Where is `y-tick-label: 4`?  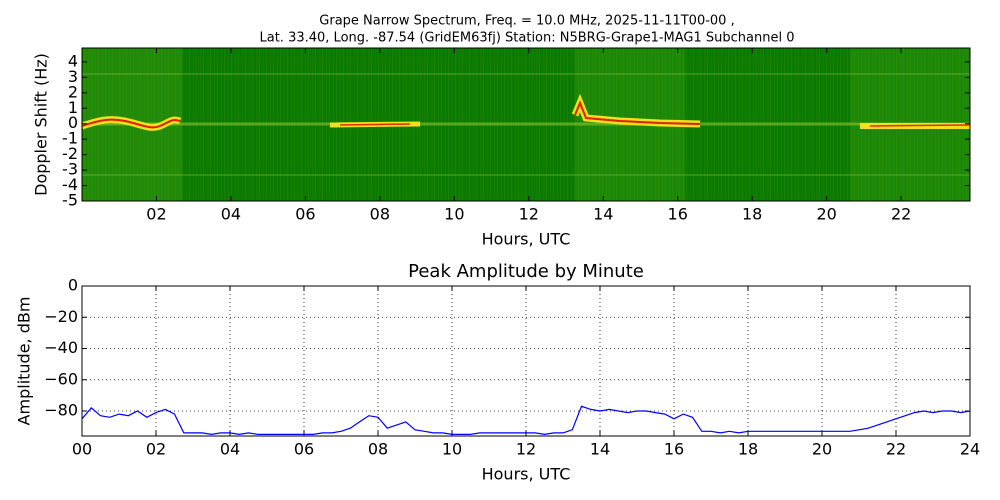 y-tick-label: 4 is located at coordinates (73, 60).